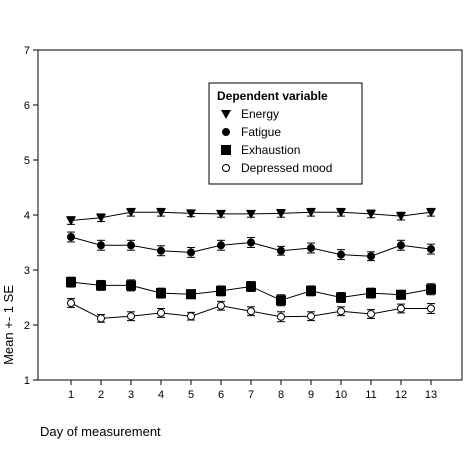 Image resolution: width=474 pixels, height=474 pixels. Describe the element at coordinates (401, 395) in the screenshot. I see `x-tick-label: 12` at that location.